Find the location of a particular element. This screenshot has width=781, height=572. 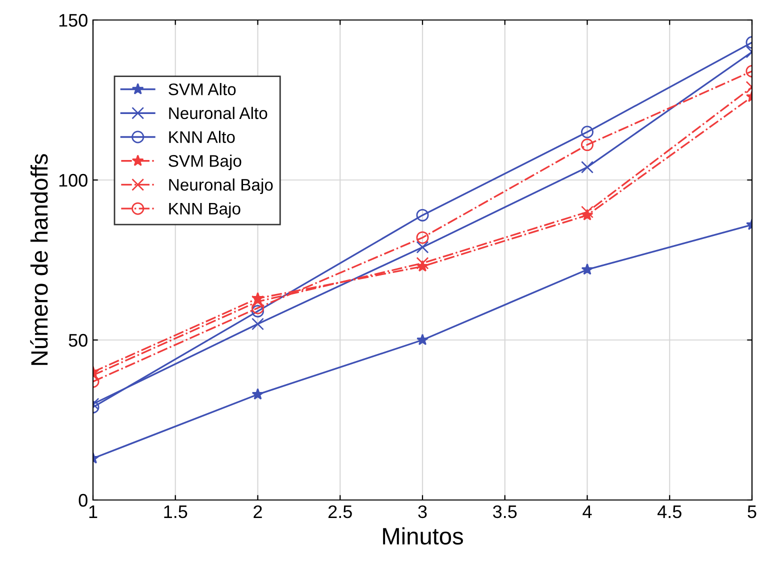

x-axis-title: Minutos is located at coordinates (423, 536).